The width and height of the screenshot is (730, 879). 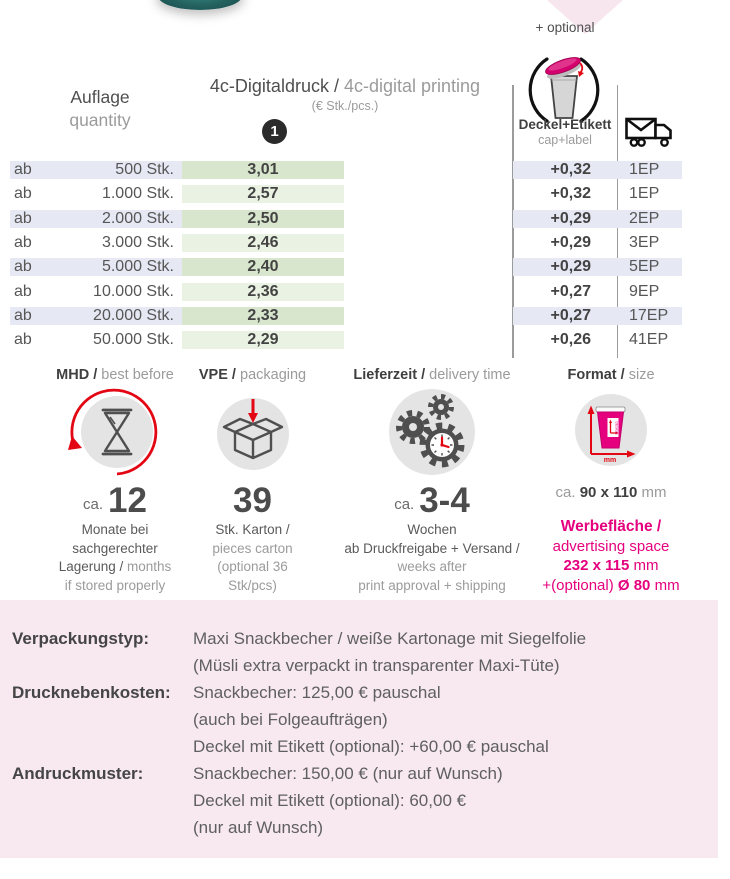 I want to click on product-photo-cutoff, so click(x=200, y=5).